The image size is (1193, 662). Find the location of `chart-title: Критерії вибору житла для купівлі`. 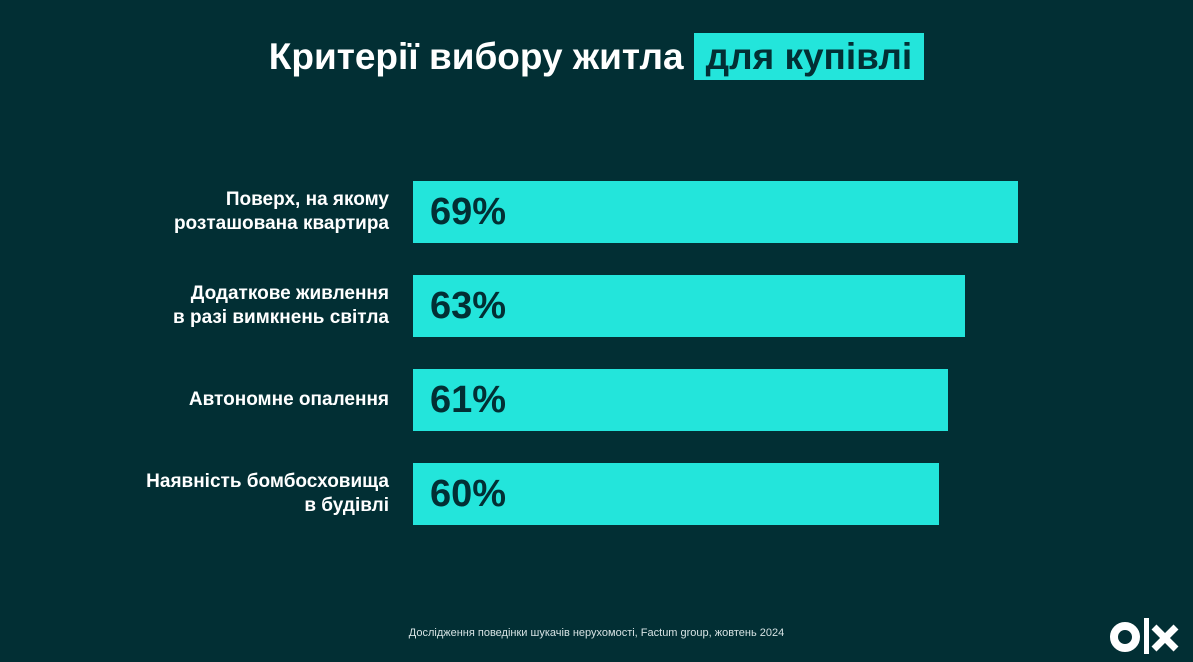

chart-title: Критерії вибору житла для купівлі is located at coordinates (596, 56).